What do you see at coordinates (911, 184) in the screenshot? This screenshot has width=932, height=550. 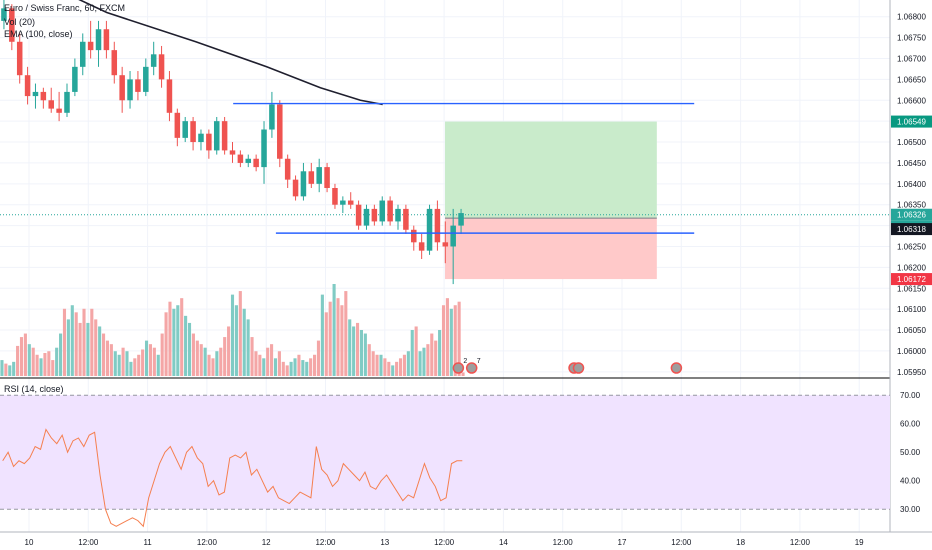 I see `price-tick-label: 1.06400` at bounding box center [911, 184].